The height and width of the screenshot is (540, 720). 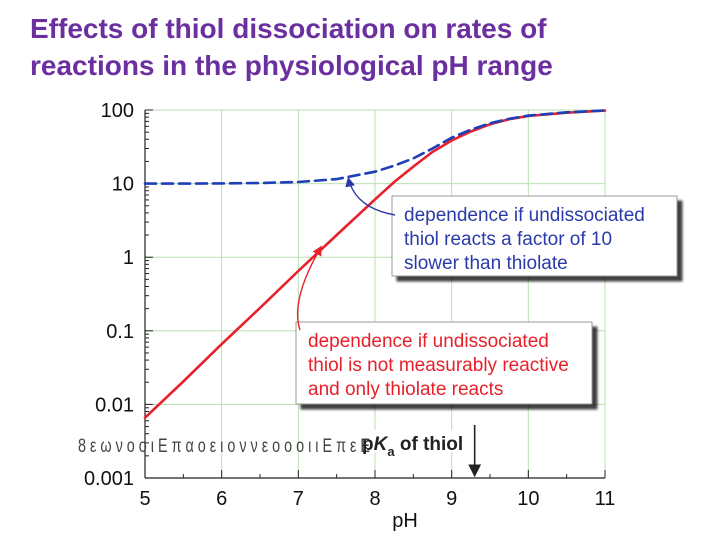 I want to click on pka-label-sub: a, so click(x=391, y=451).